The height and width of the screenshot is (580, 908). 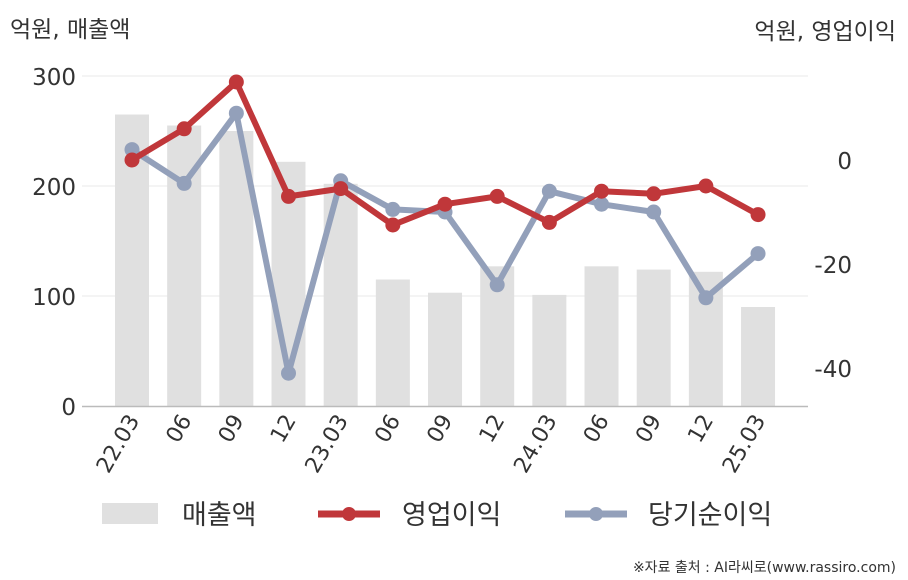 I want to click on x-tick-label-2: 09, so click(x=232, y=429).